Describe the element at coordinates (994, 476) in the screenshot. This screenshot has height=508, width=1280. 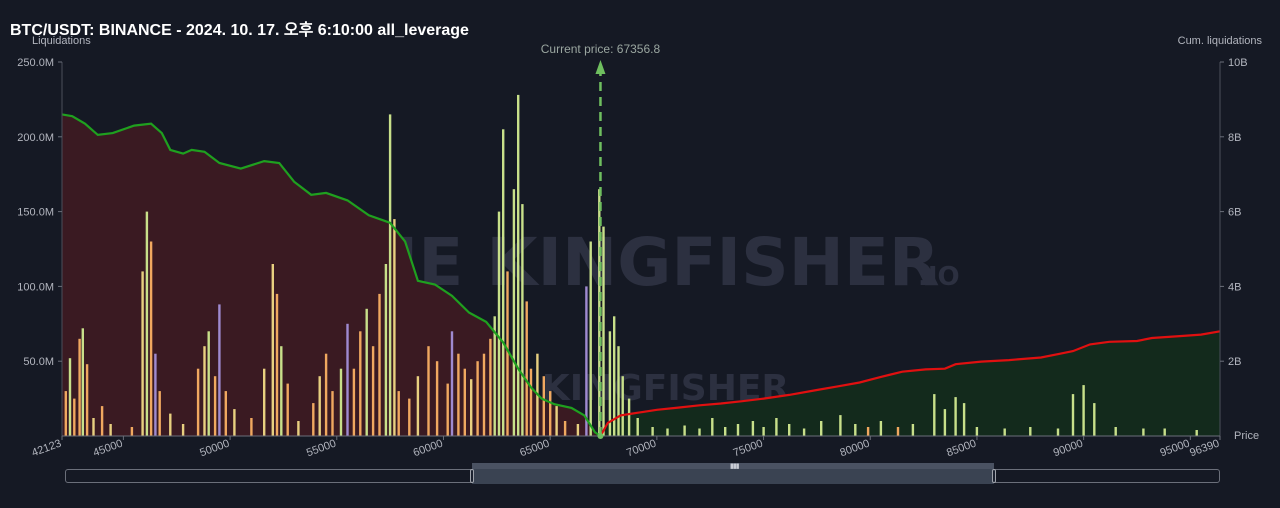
I see `range-slider-right-handle` at that location.